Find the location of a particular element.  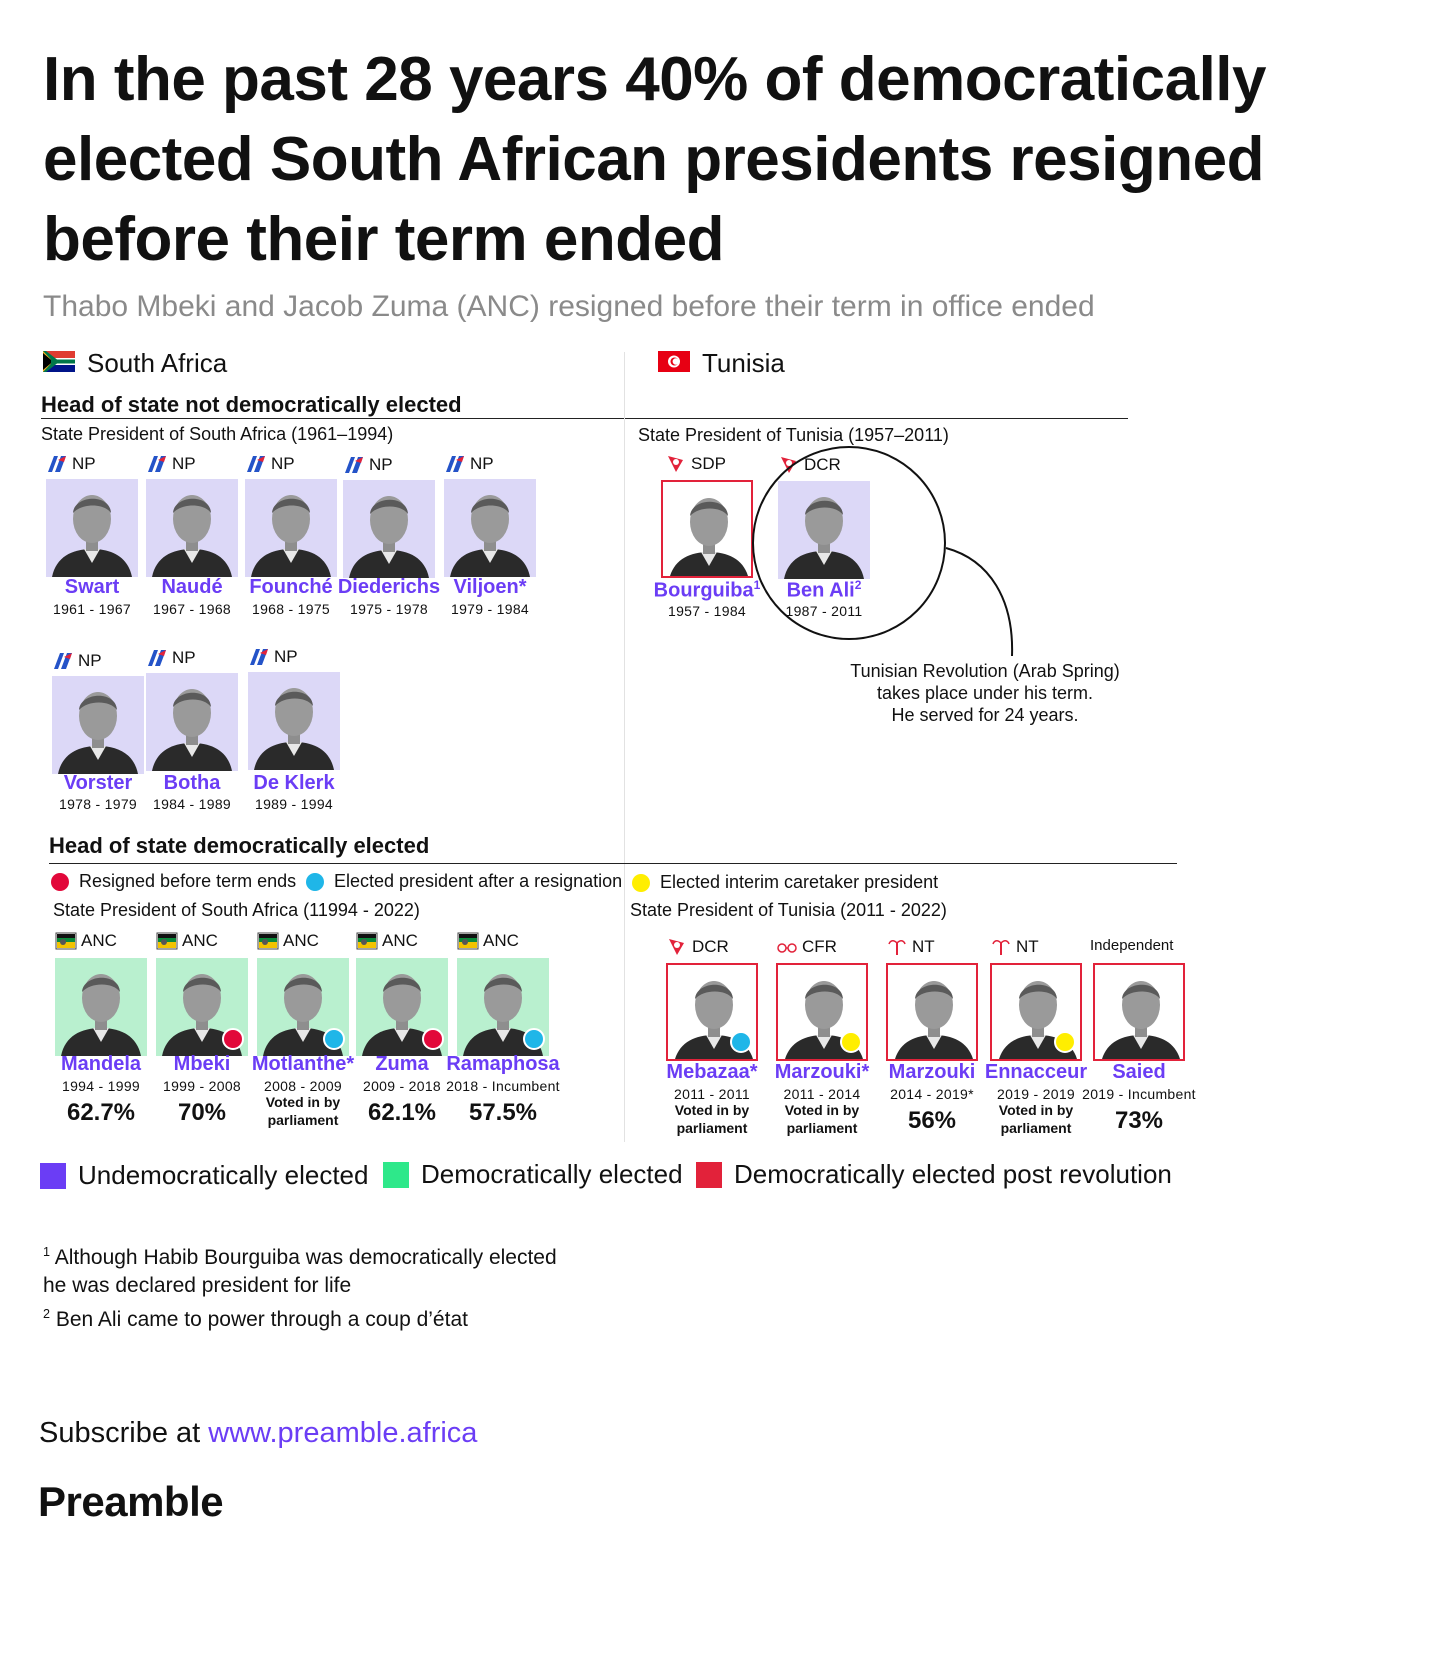

president-name: Diederichs is located at coordinates (389, 587).